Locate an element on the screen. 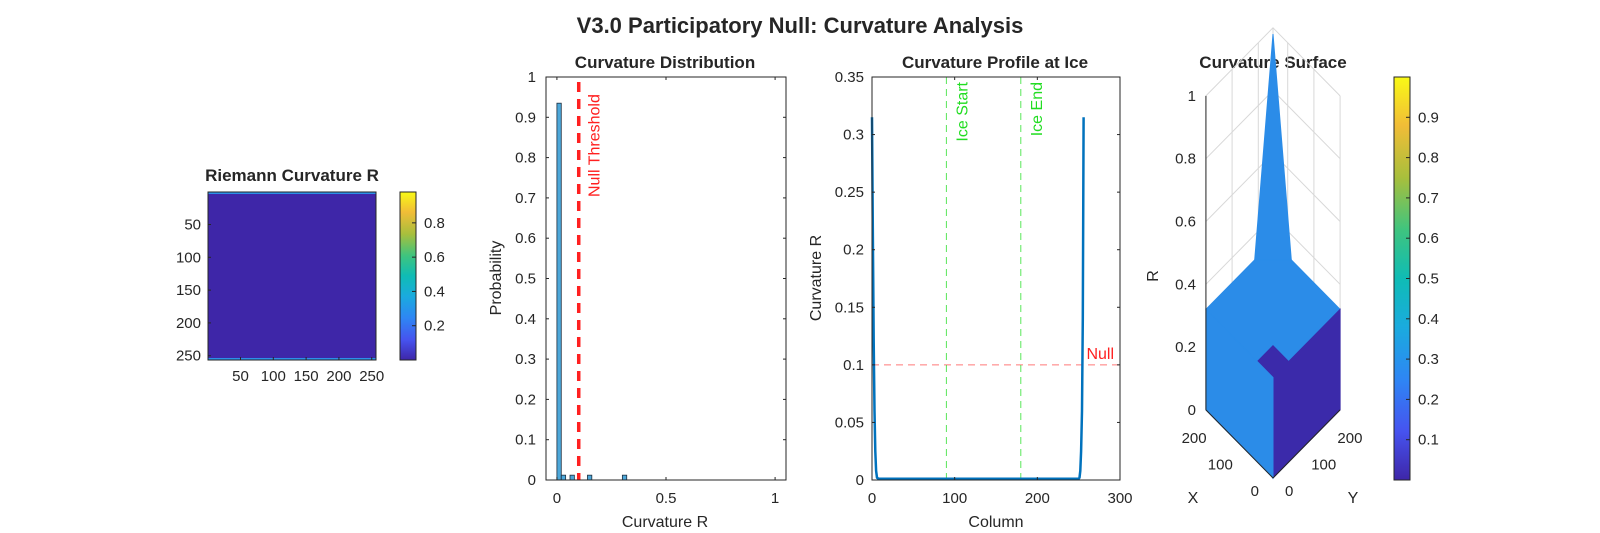  surface-colorbar-tick-label: 0.4 is located at coordinates (1428, 319).